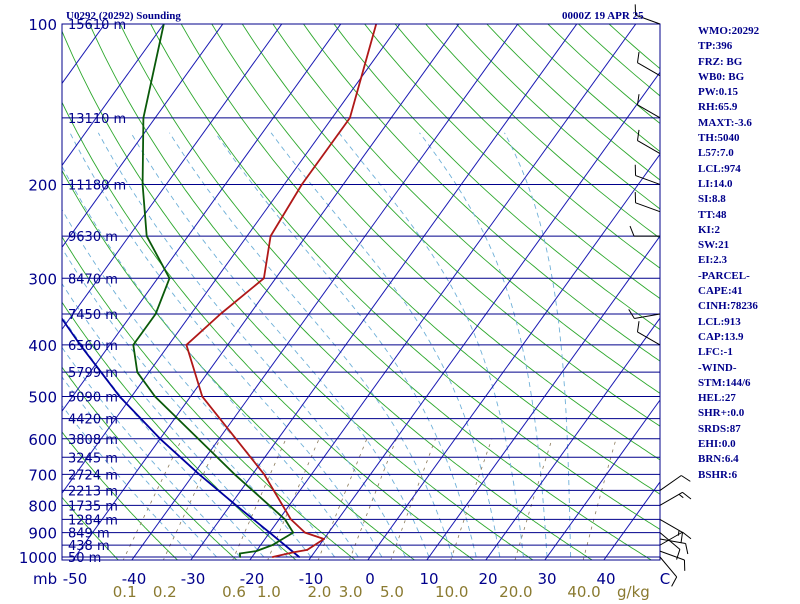  I want to click on index-item: STM:144/6, so click(728, 383).